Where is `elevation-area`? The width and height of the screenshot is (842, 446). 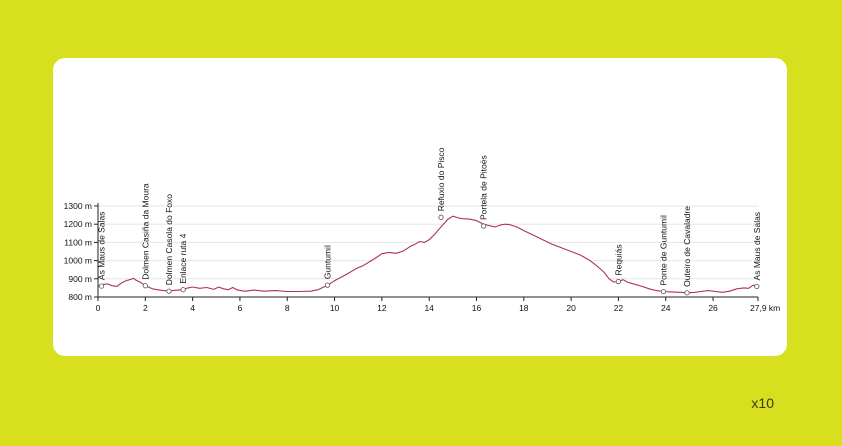
elevation-area is located at coordinates (428, 256).